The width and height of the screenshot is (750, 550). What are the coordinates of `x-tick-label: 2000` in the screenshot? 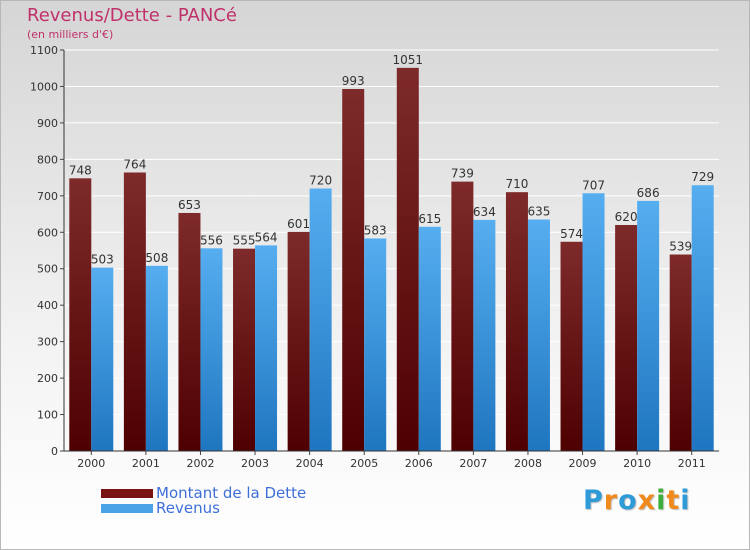 It's located at (91, 463).